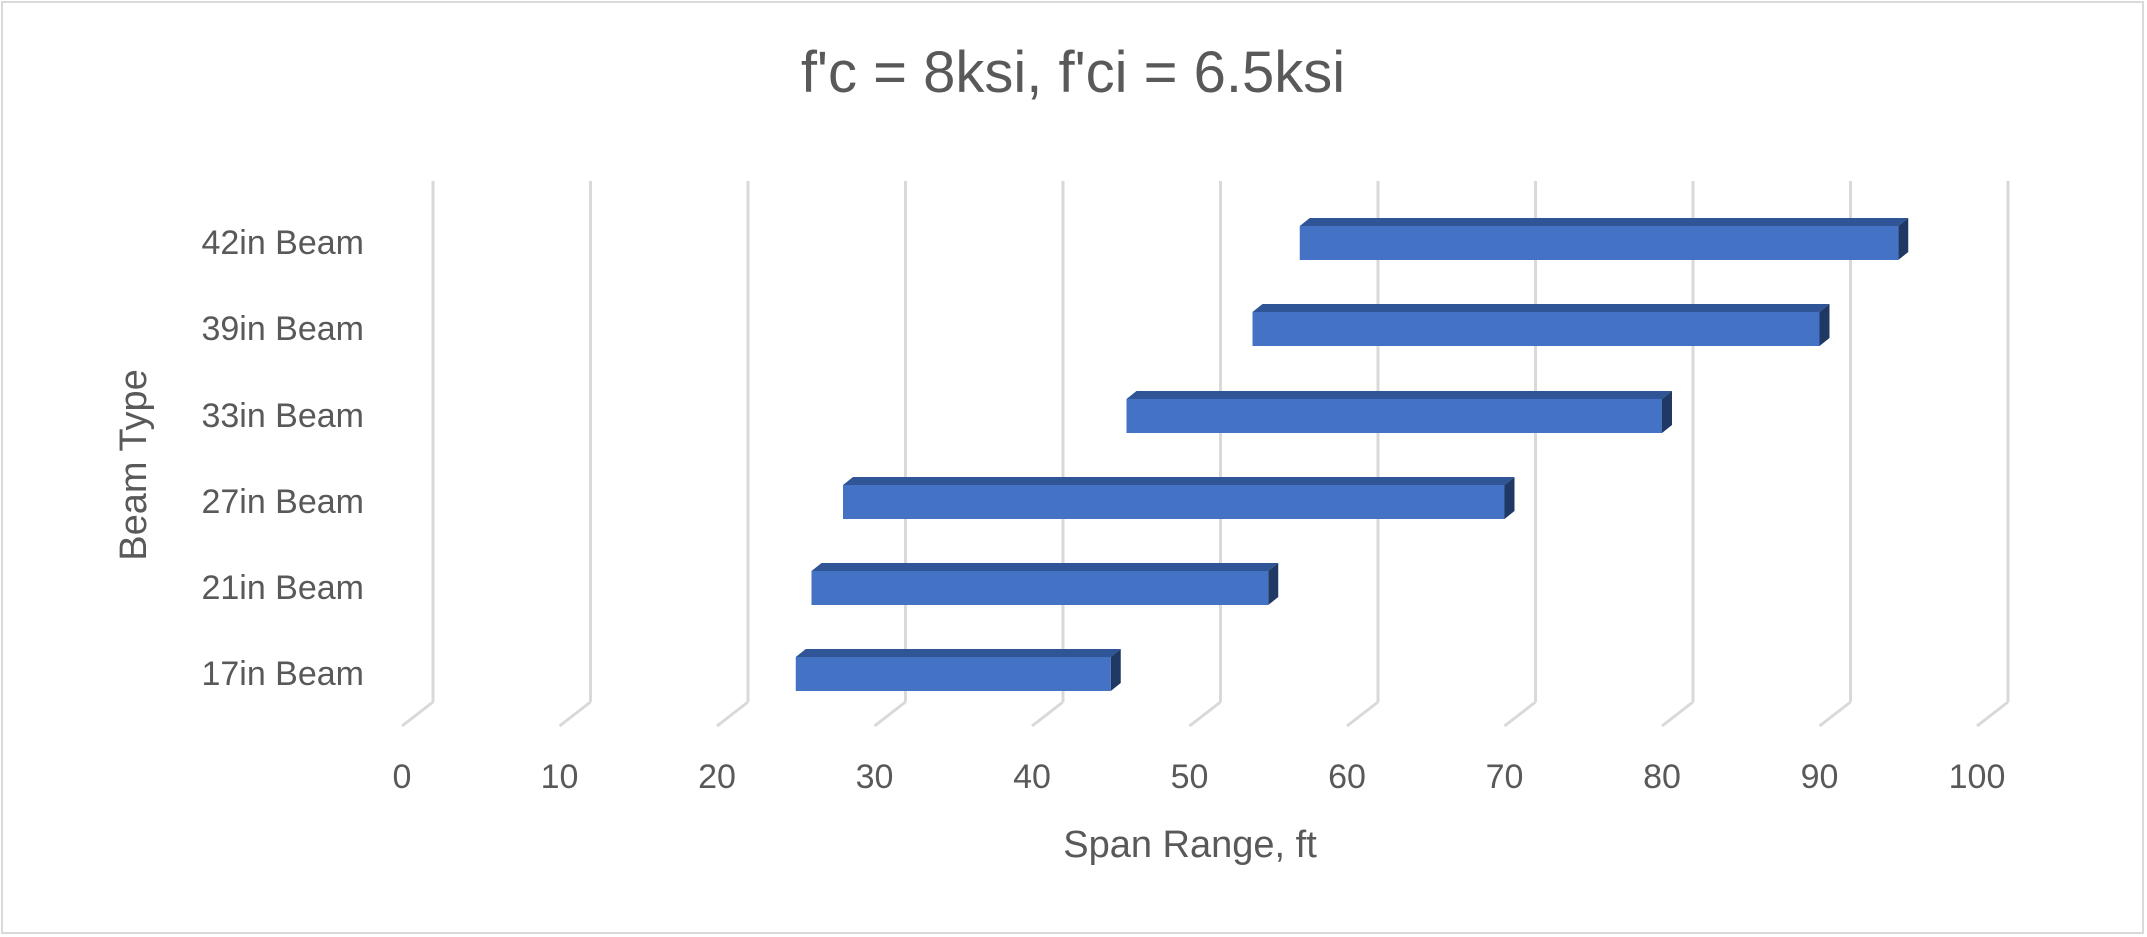 The height and width of the screenshot is (937, 2147). Describe the element at coordinates (402, 777) in the screenshot. I see `x-tick-label: 0` at that location.